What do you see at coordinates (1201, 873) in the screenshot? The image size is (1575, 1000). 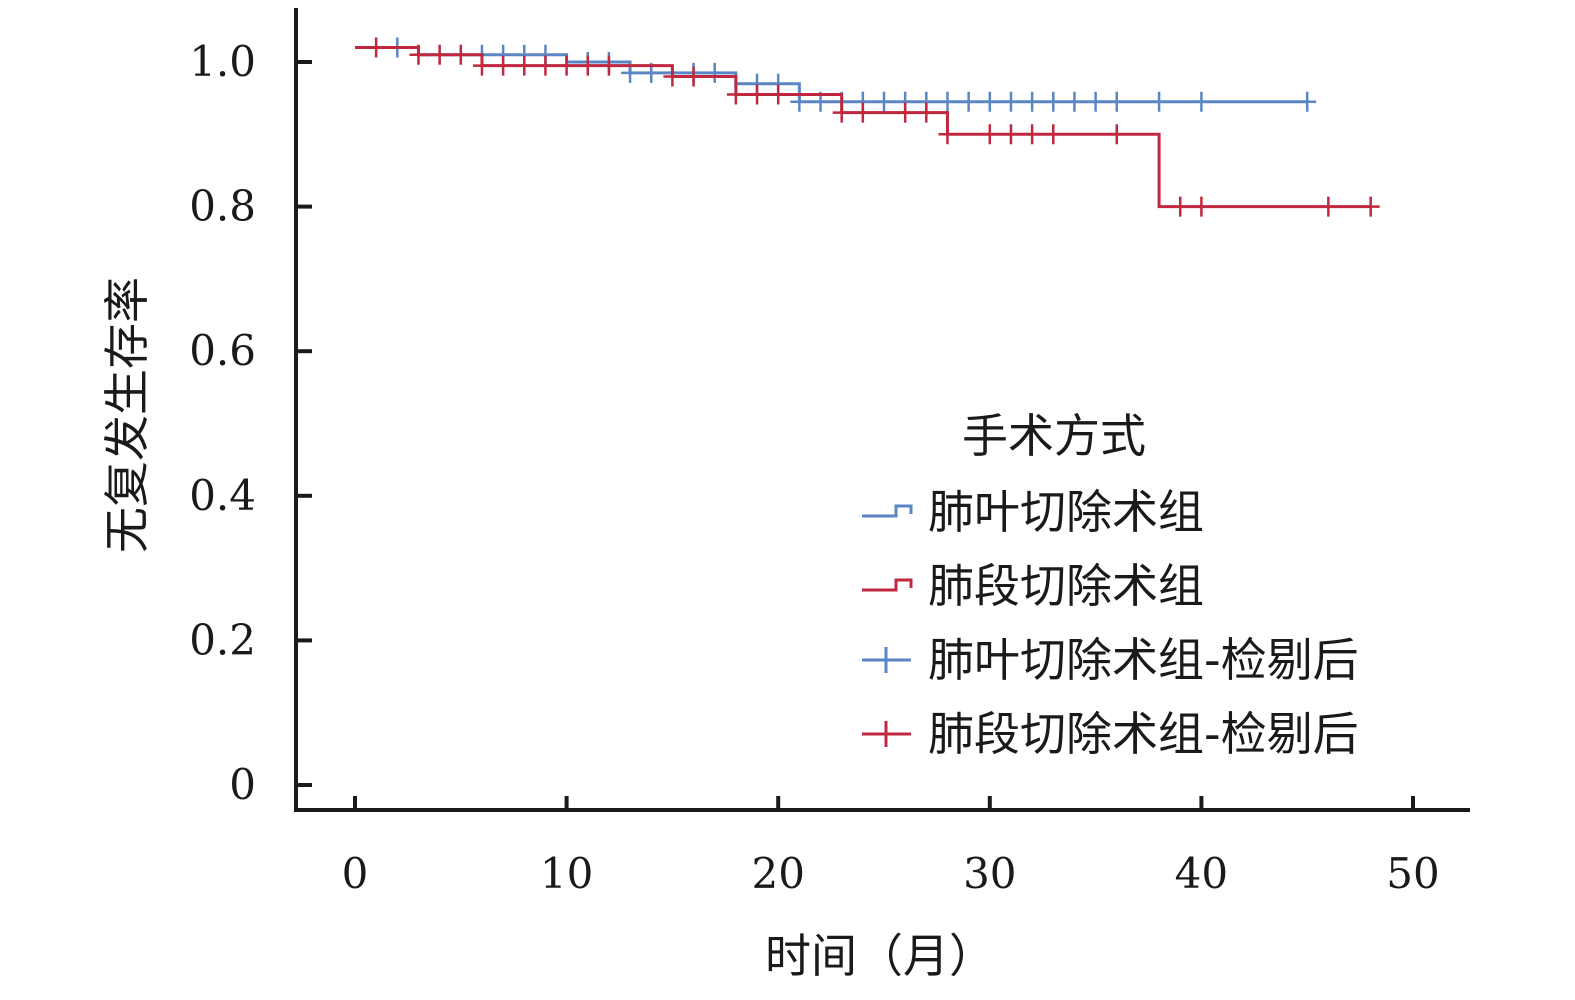 I see `x-tick-label: 40` at bounding box center [1201, 873].